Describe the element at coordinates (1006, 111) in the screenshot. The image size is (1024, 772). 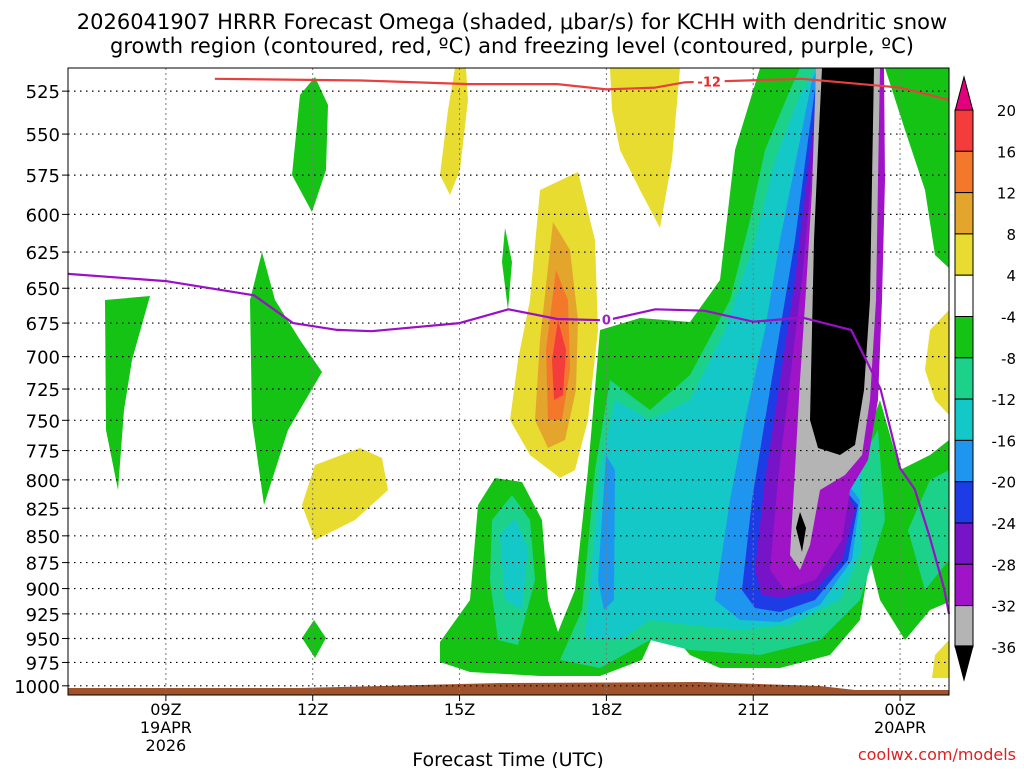
I see `colorbar-label: 20` at that location.